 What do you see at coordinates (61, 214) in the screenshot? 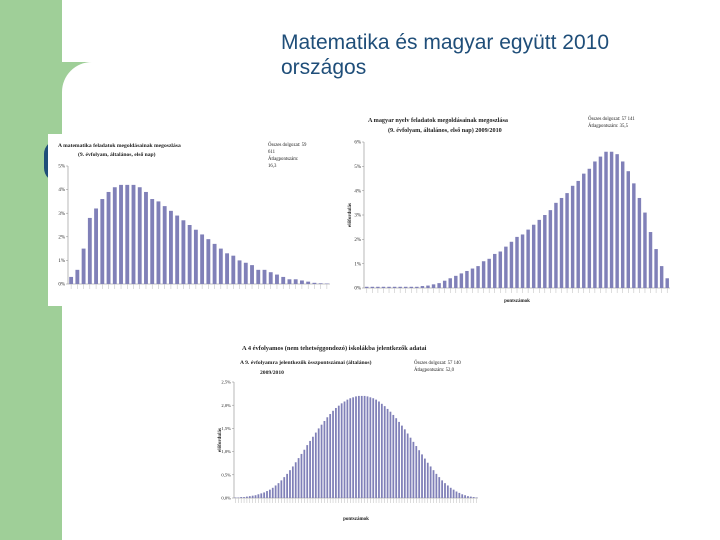
I see `chart-y-tick-label: 3%` at bounding box center [61, 214].